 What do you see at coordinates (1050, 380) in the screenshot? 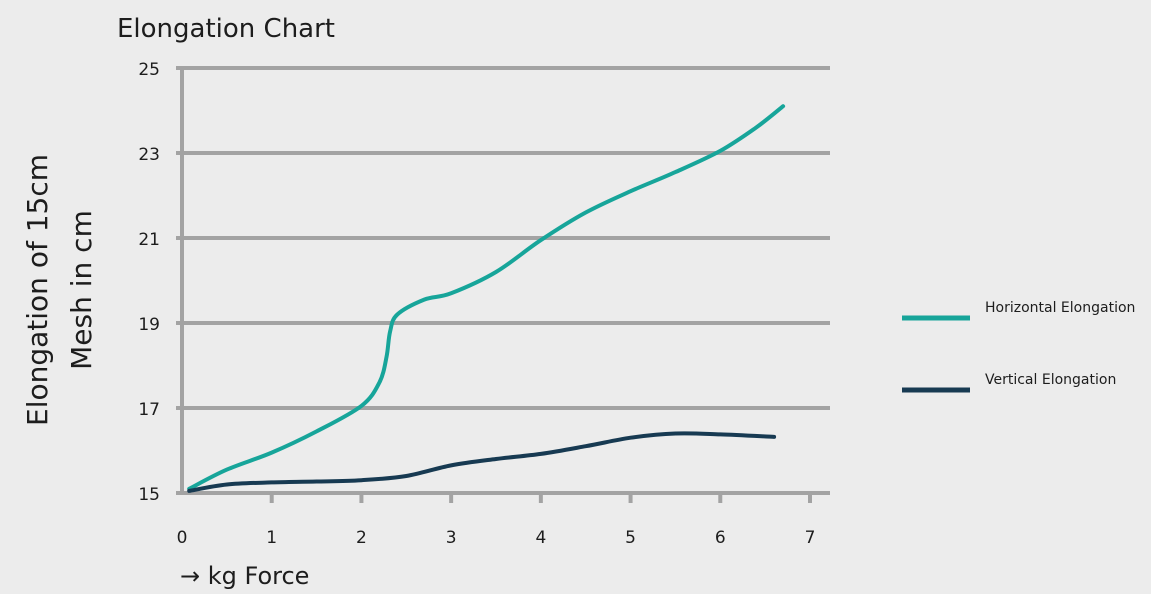
I see `legend-label-vertical-elongation: Vertical Elongation` at bounding box center [1050, 380].